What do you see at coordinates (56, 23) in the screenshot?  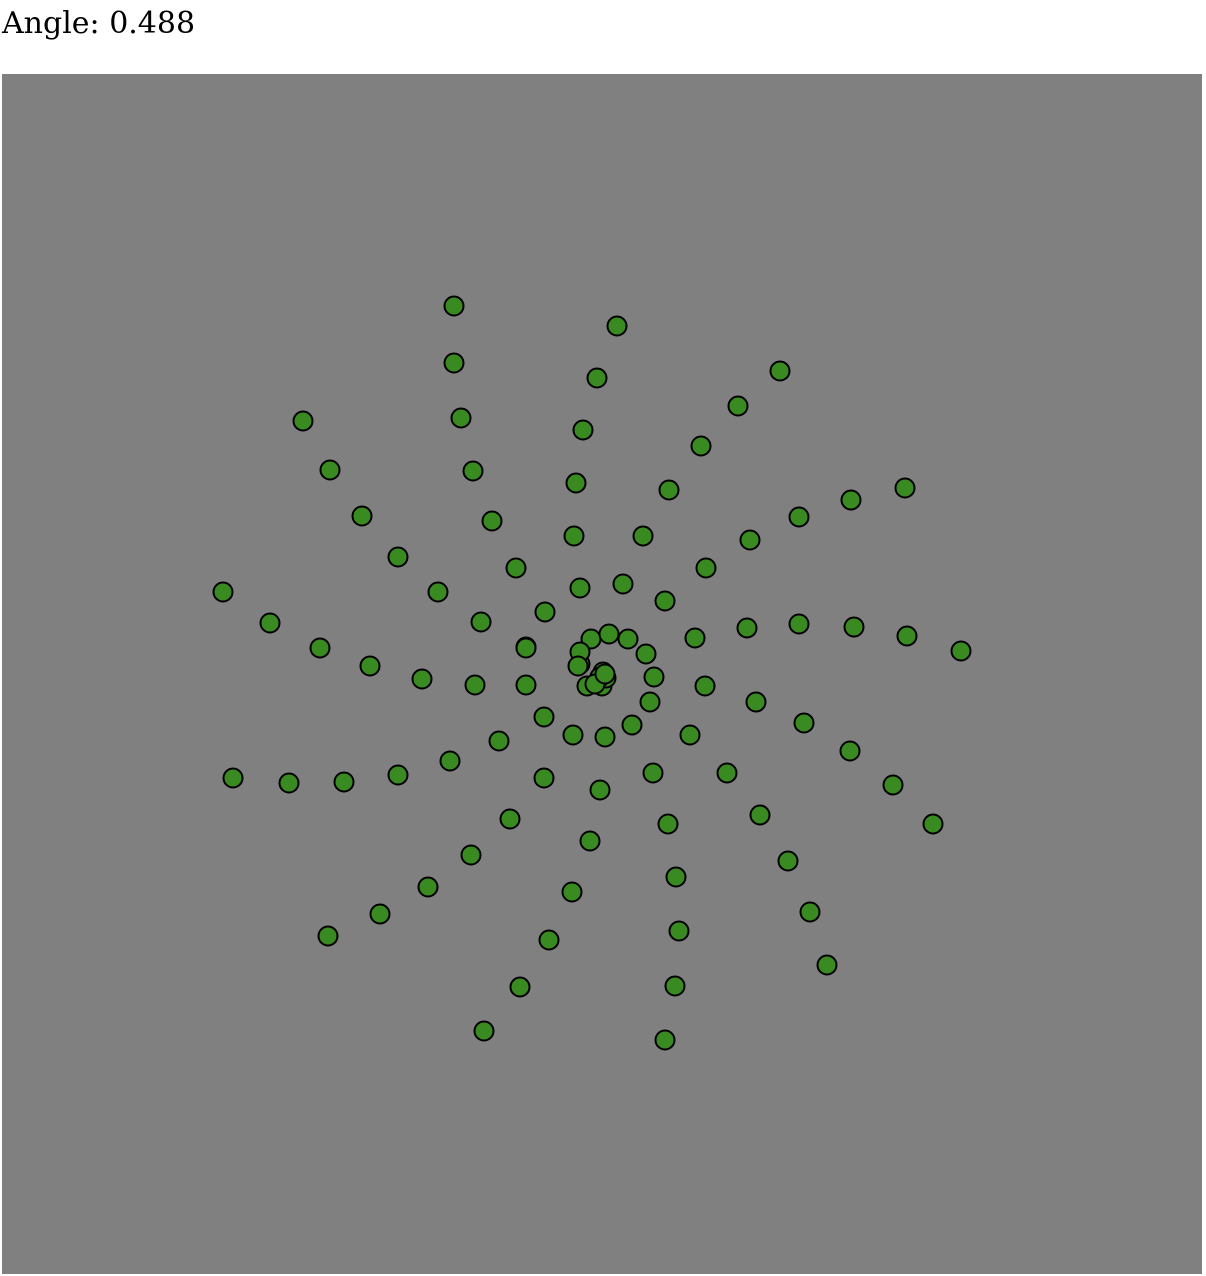 I see `angle-label: Angle:` at bounding box center [56, 23].